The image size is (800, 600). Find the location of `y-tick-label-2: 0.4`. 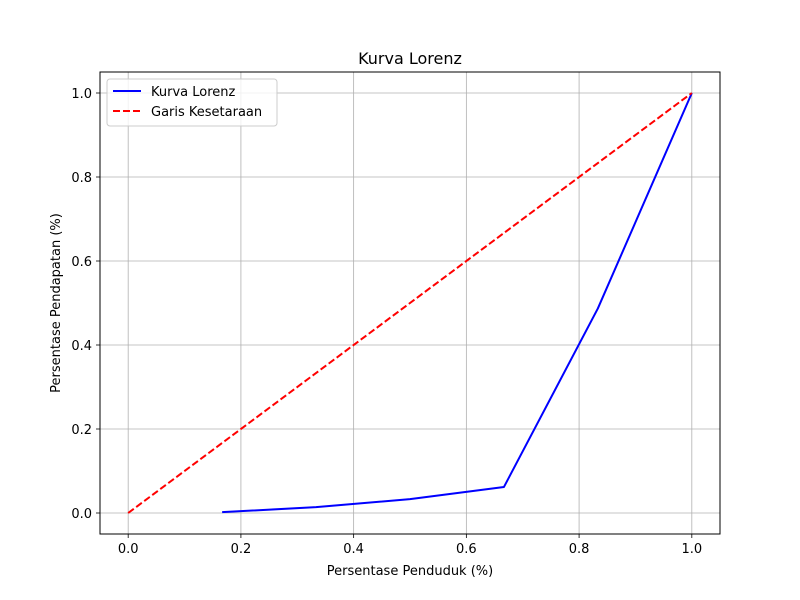

y-tick-label-2: 0.4 is located at coordinates (81, 346).